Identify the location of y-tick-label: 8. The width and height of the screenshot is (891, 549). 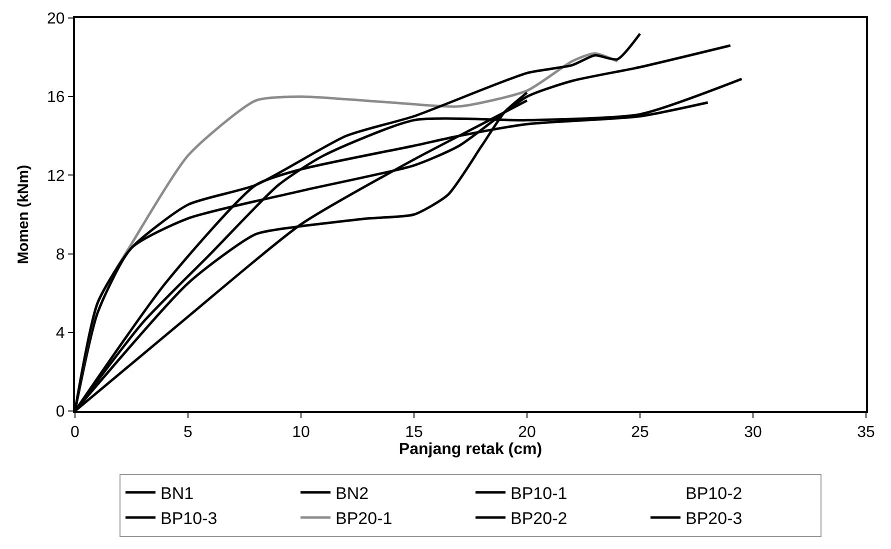
(60, 255).